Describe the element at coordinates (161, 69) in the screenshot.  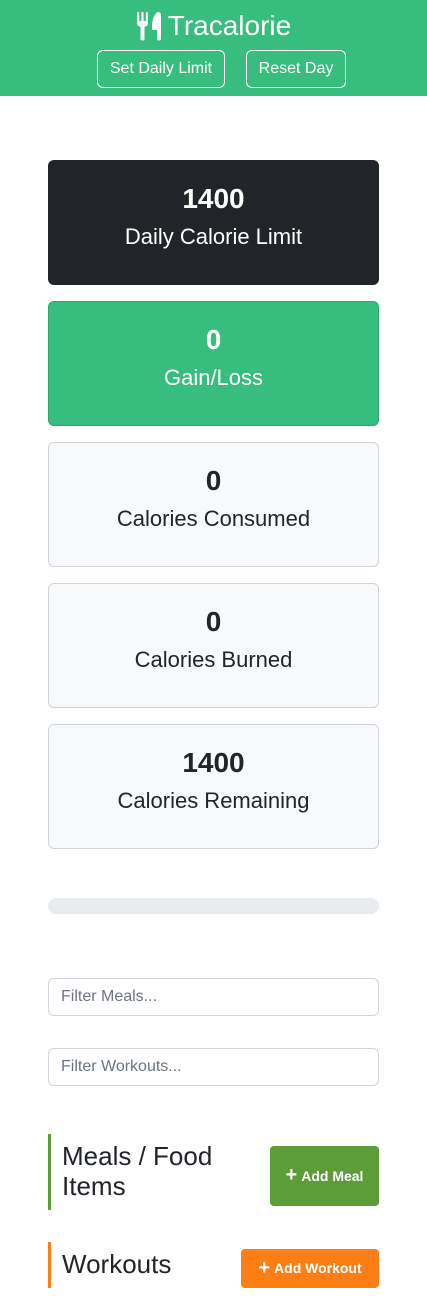
I see `set-daily-limit-button: Set Daily Limit` at that location.